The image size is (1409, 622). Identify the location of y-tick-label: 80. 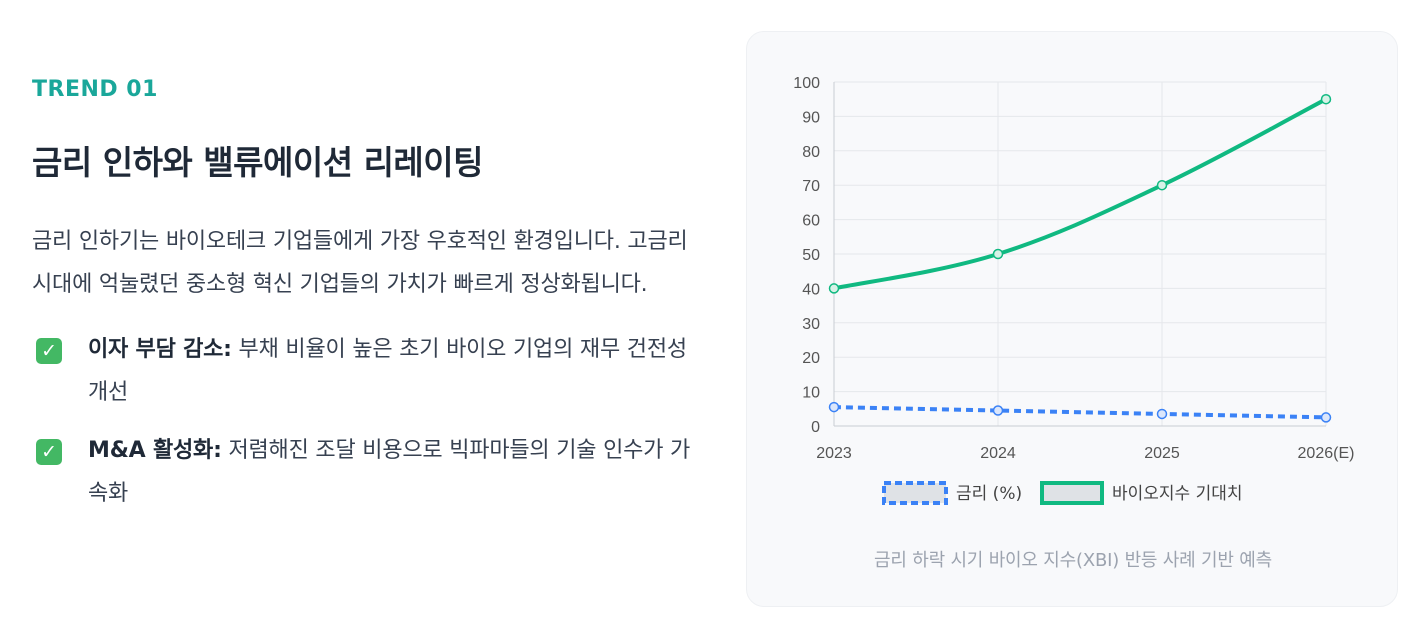
(811, 152).